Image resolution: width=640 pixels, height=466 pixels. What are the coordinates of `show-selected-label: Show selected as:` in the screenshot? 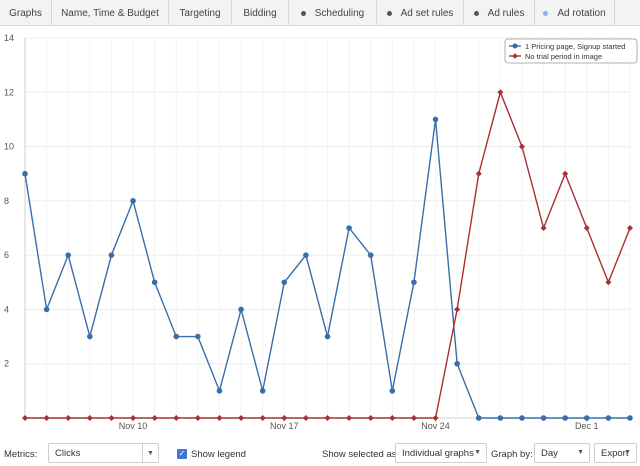 It's located at (361, 454).